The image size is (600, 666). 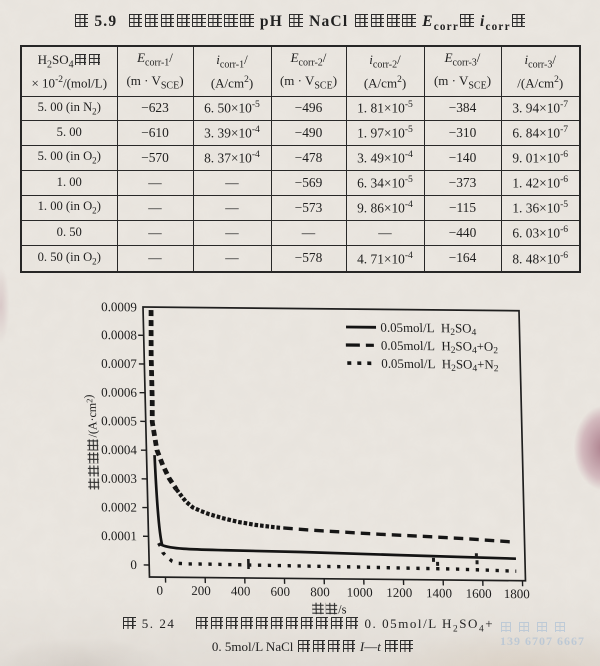 What do you see at coordinates (440, 348) in the screenshot?
I see `svg-text: 0.05mol/L H2SO4+O2` at bounding box center [440, 348].